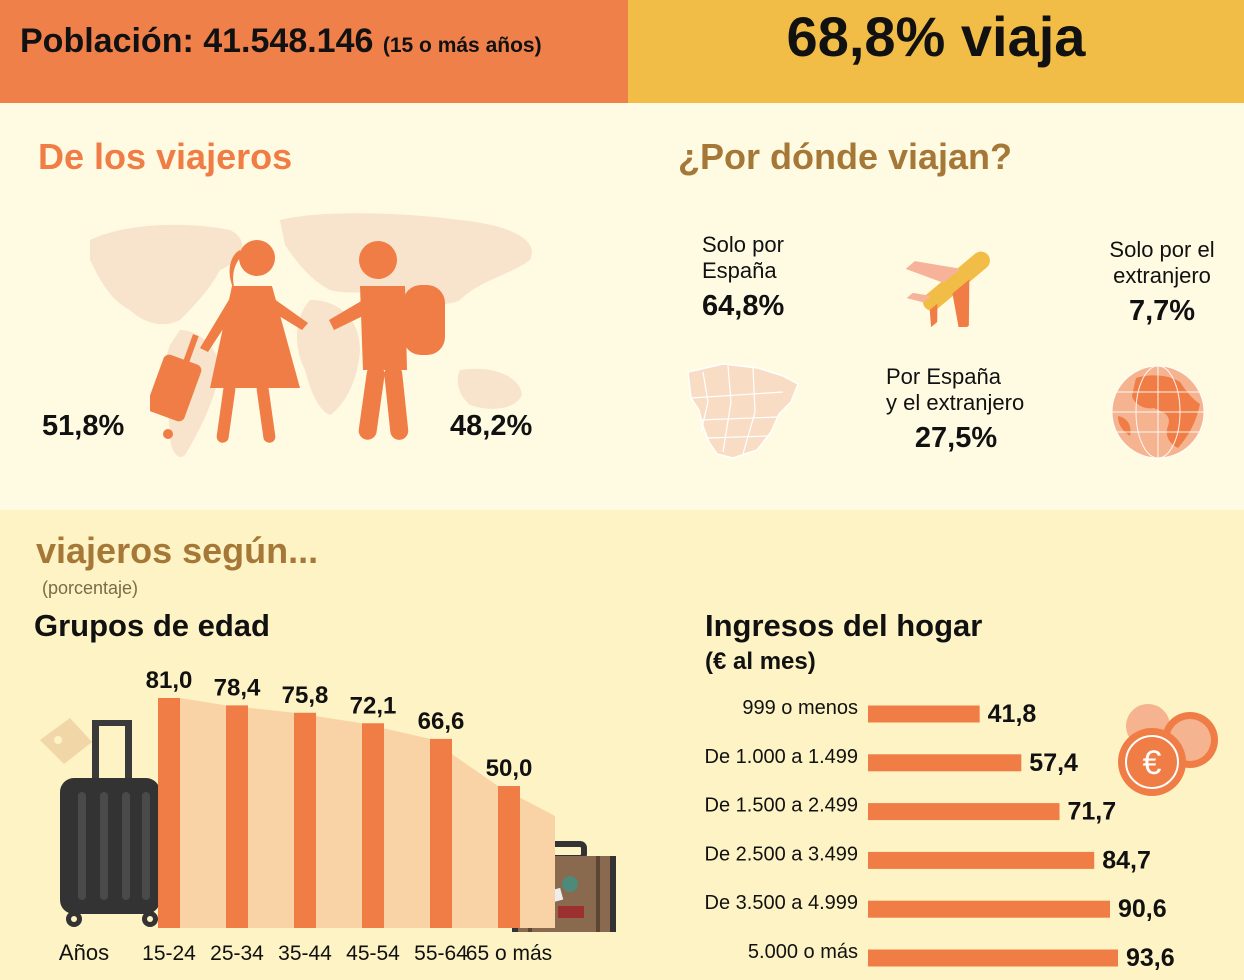 This screenshot has width=1244, height=980. What do you see at coordinates (84, 952) in the screenshot?
I see `age-axis-label: Años` at bounding box center [84, 952].